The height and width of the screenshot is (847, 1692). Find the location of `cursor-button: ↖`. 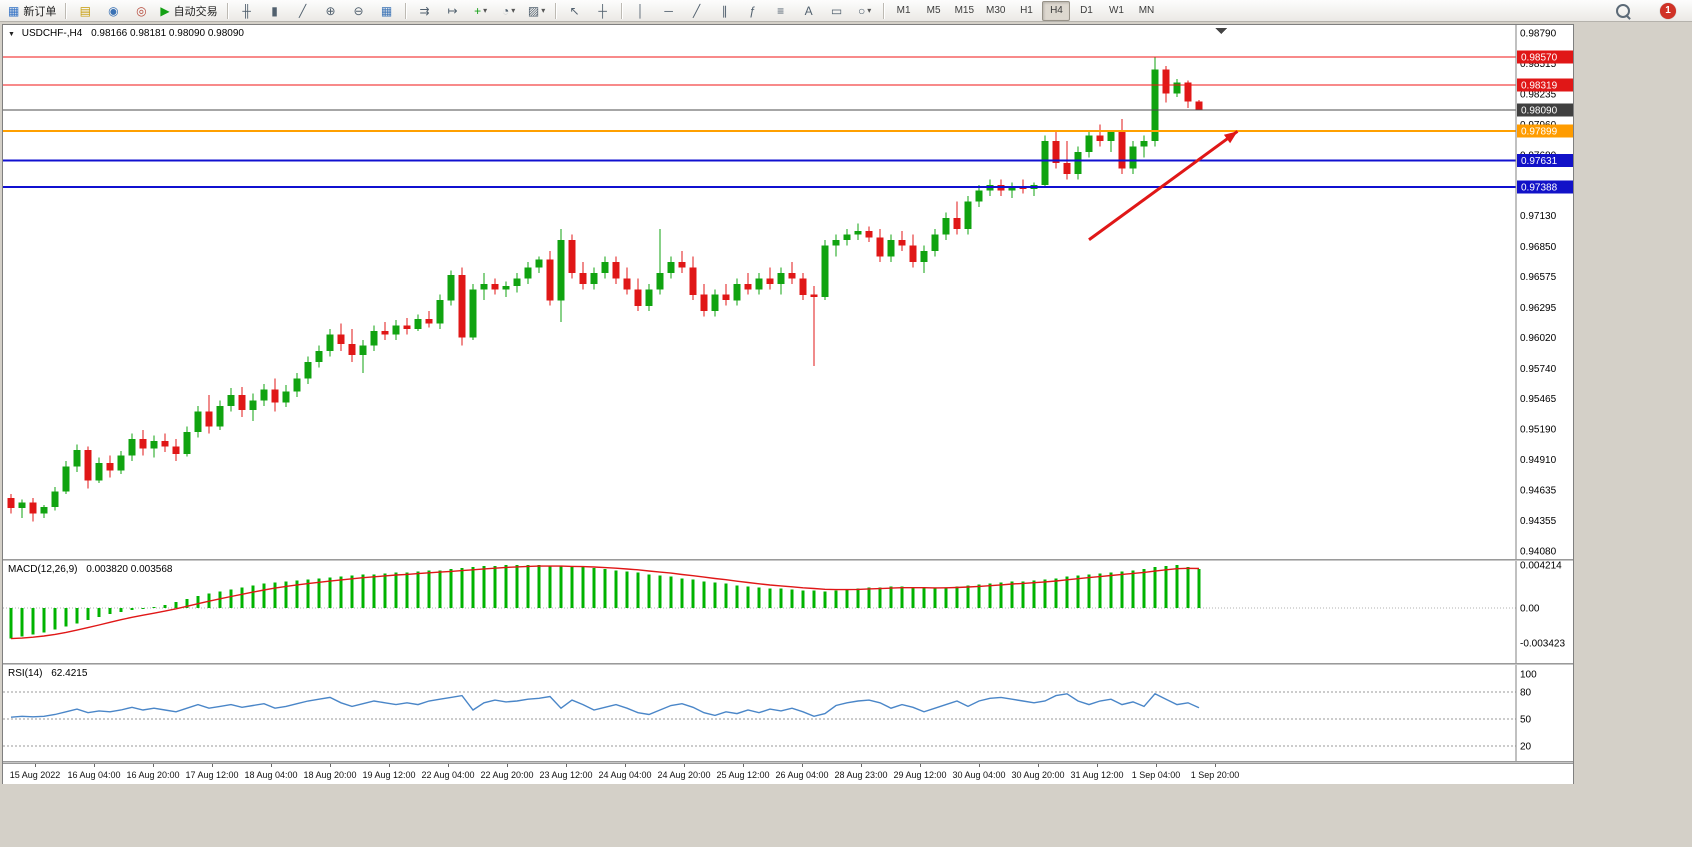

cursor-button: ↖ is located at coordinates (575, 11).